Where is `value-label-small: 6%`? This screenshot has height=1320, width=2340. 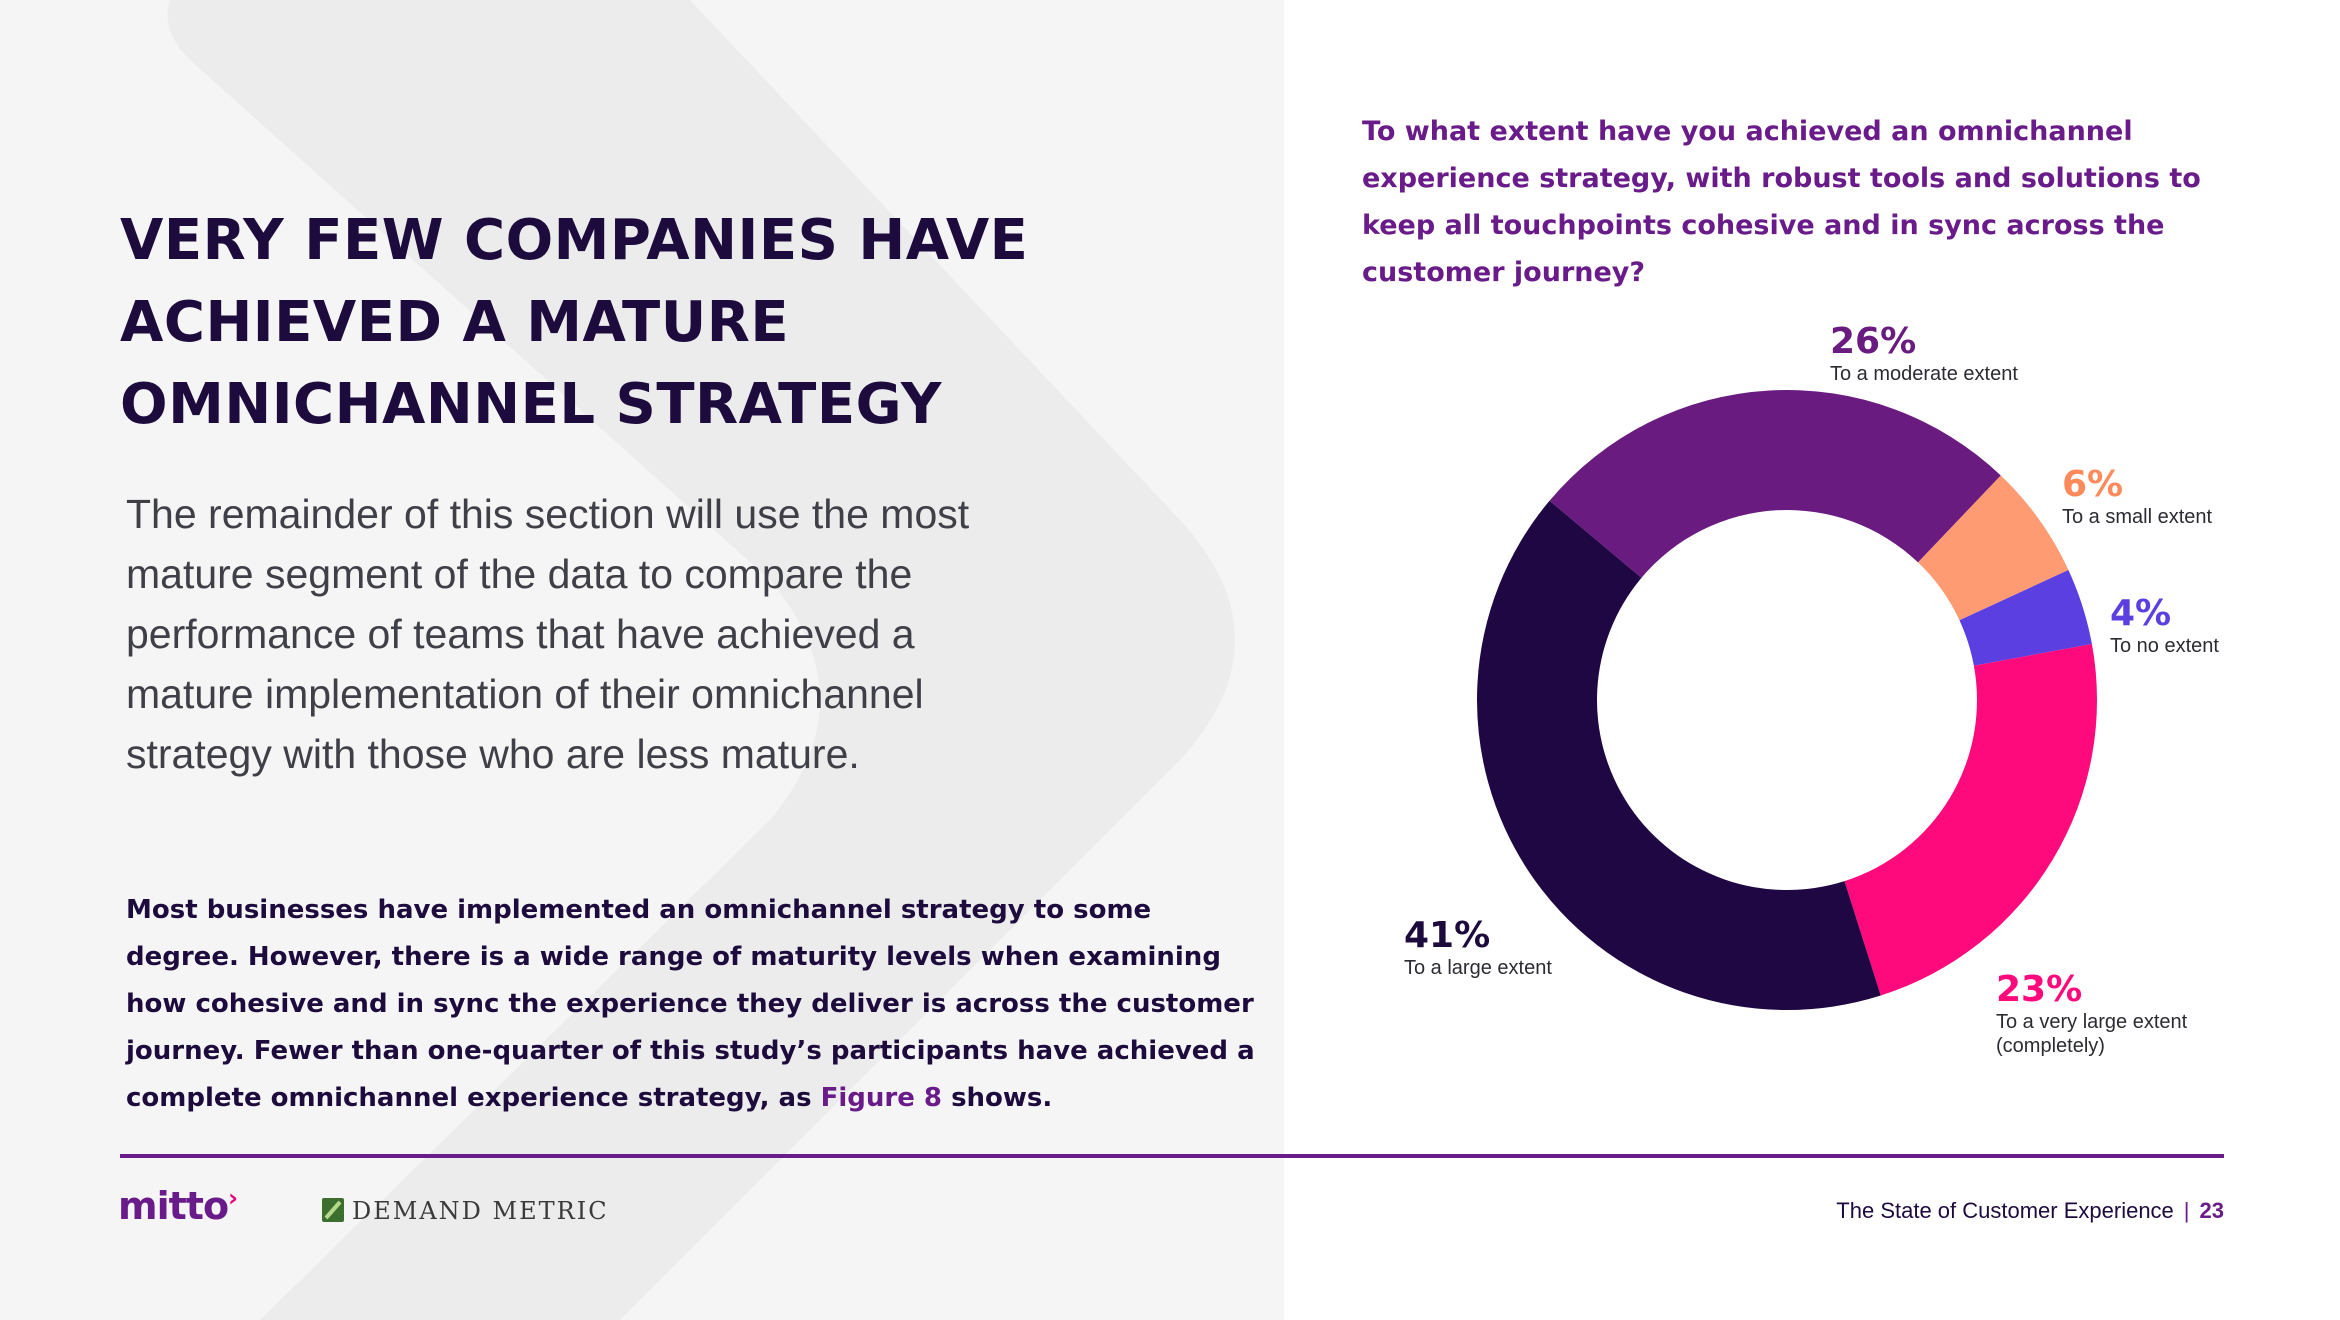
value-label-small: 6% is located at coordinates (2093, 484).